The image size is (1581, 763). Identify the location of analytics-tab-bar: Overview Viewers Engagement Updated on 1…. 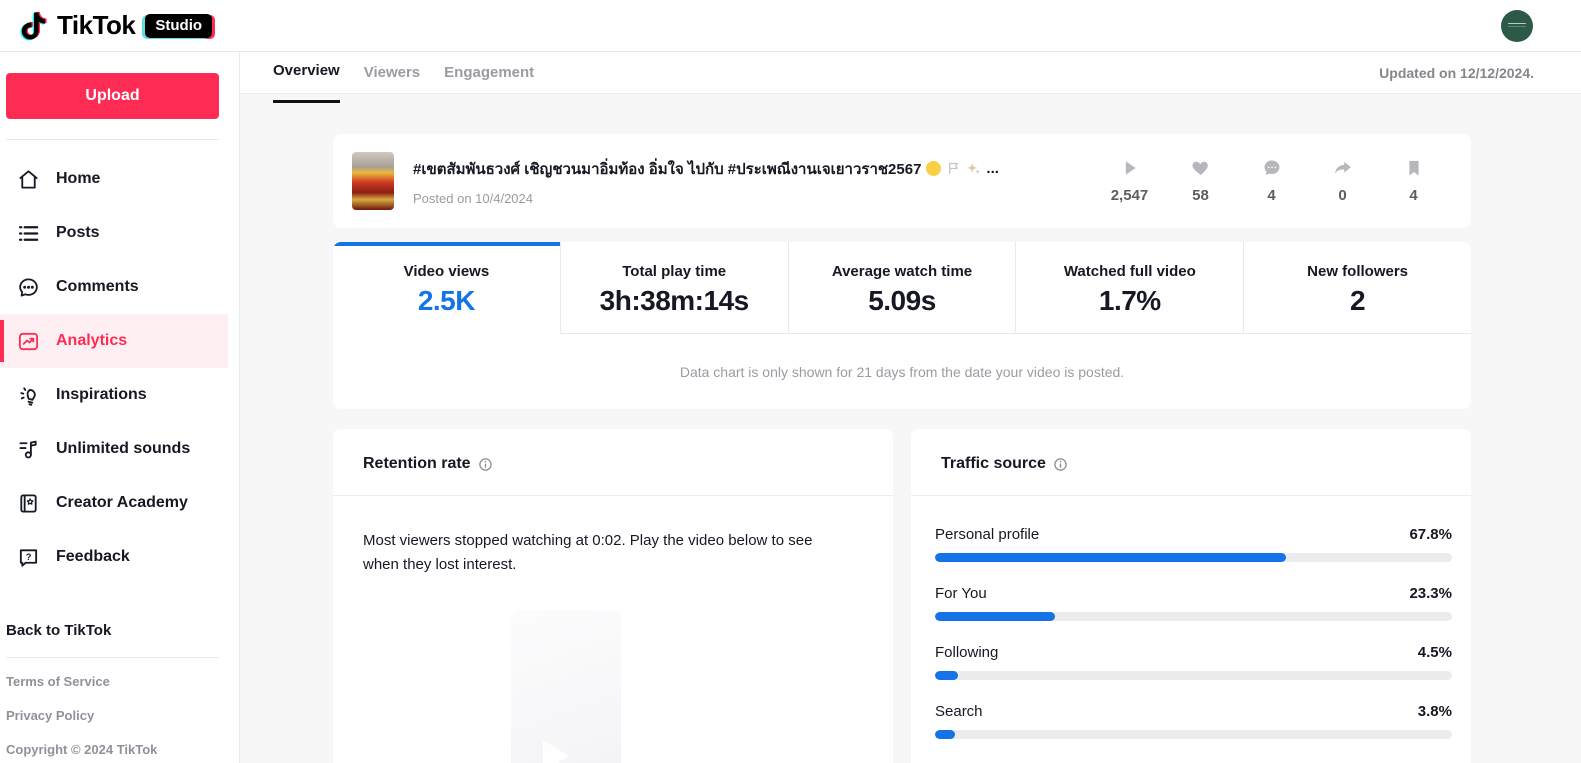
(910, 77).